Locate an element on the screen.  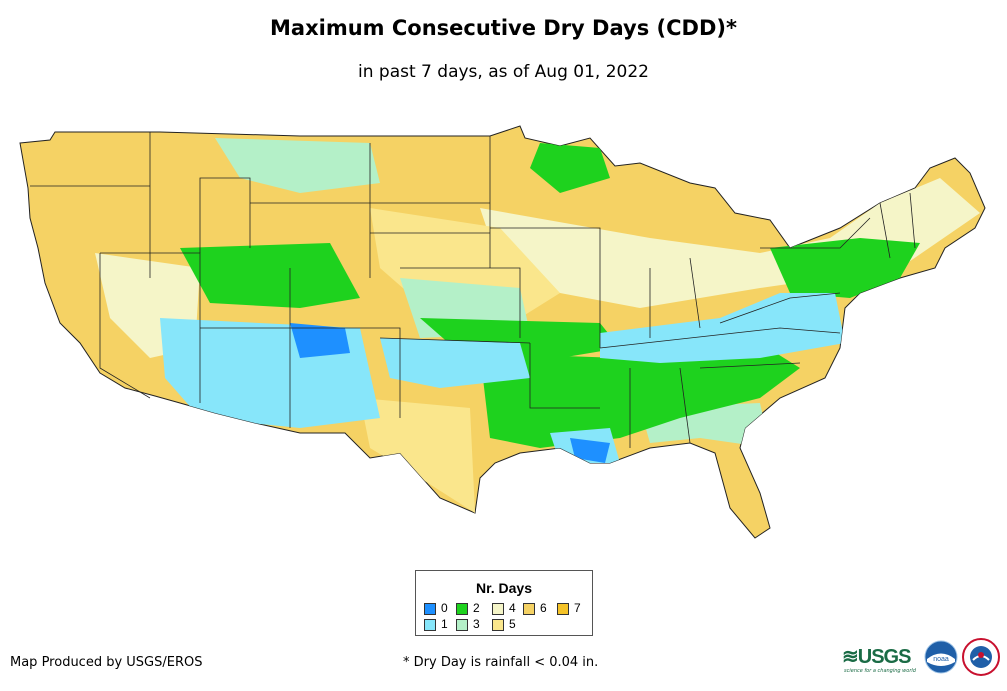
legend-label: 7 is located at coordinates (577, 608).